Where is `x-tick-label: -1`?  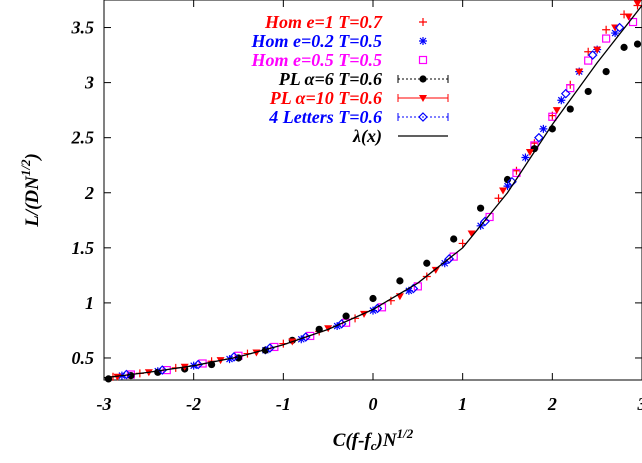 x-tick-label: -1 is located at coordinates (283, 404).